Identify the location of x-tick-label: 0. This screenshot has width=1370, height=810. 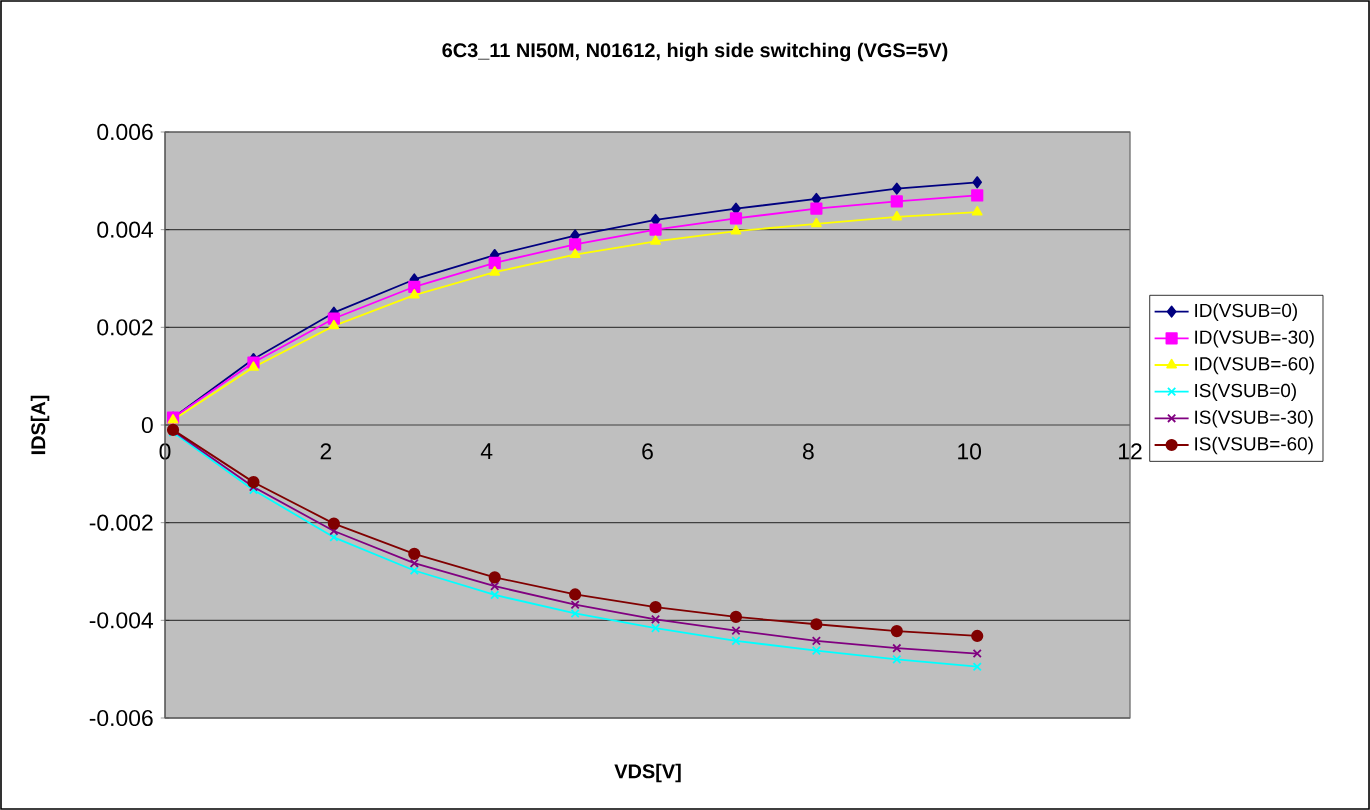
(165, 451).